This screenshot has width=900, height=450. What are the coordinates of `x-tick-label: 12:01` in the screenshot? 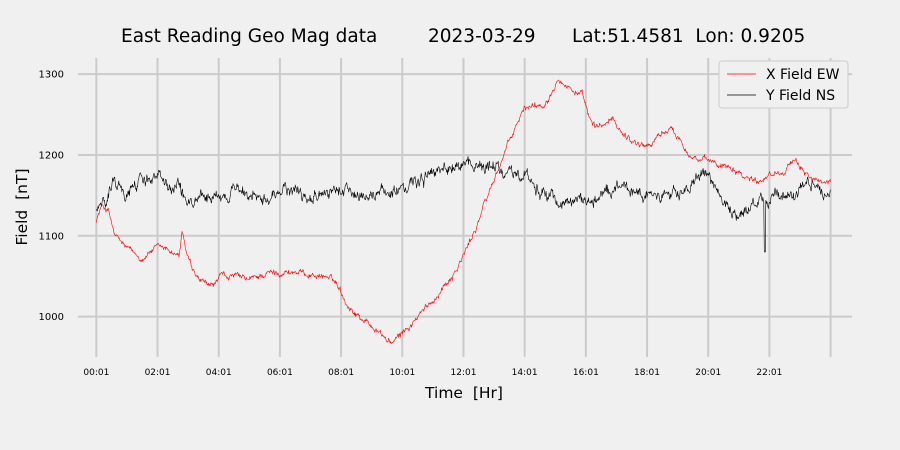 It's located at (464, 373).